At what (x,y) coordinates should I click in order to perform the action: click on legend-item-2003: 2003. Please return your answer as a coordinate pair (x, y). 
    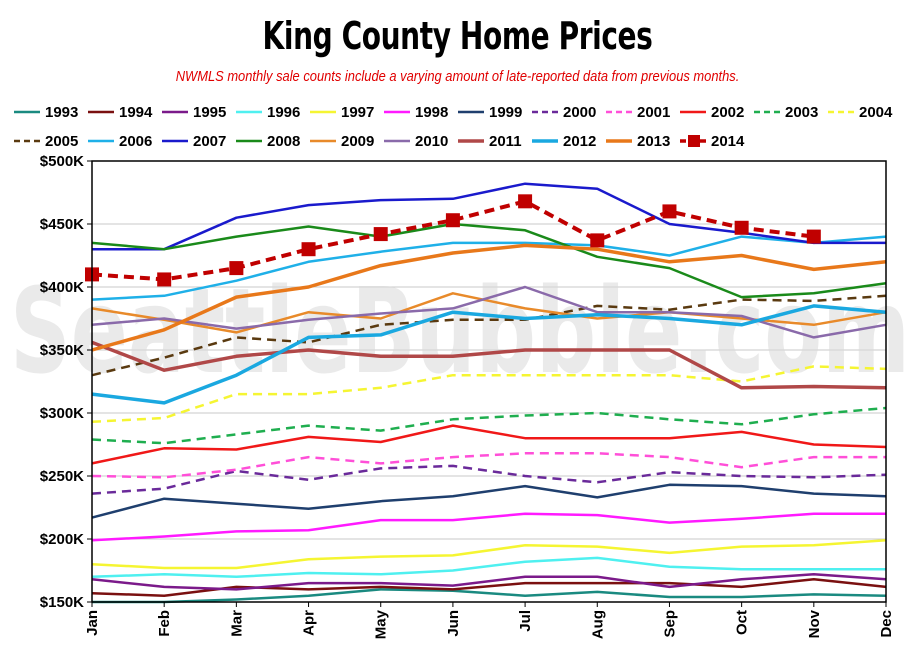
    Looking at the image, I should click on (786, 112).